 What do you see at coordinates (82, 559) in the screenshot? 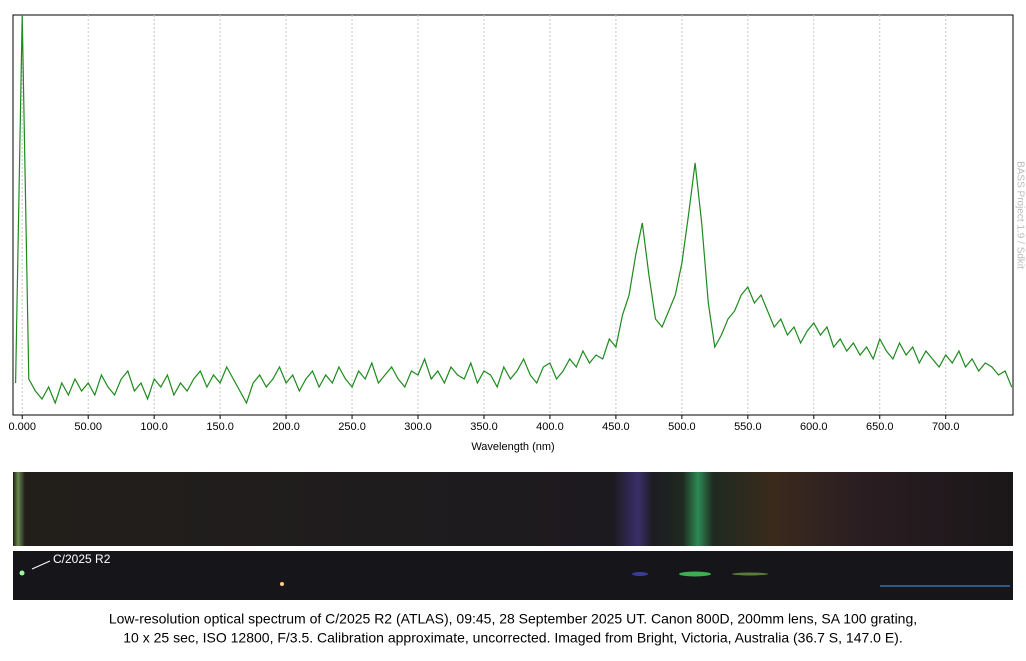
I see `image-label: C/2025 R2` at bounding box center [82, 559].